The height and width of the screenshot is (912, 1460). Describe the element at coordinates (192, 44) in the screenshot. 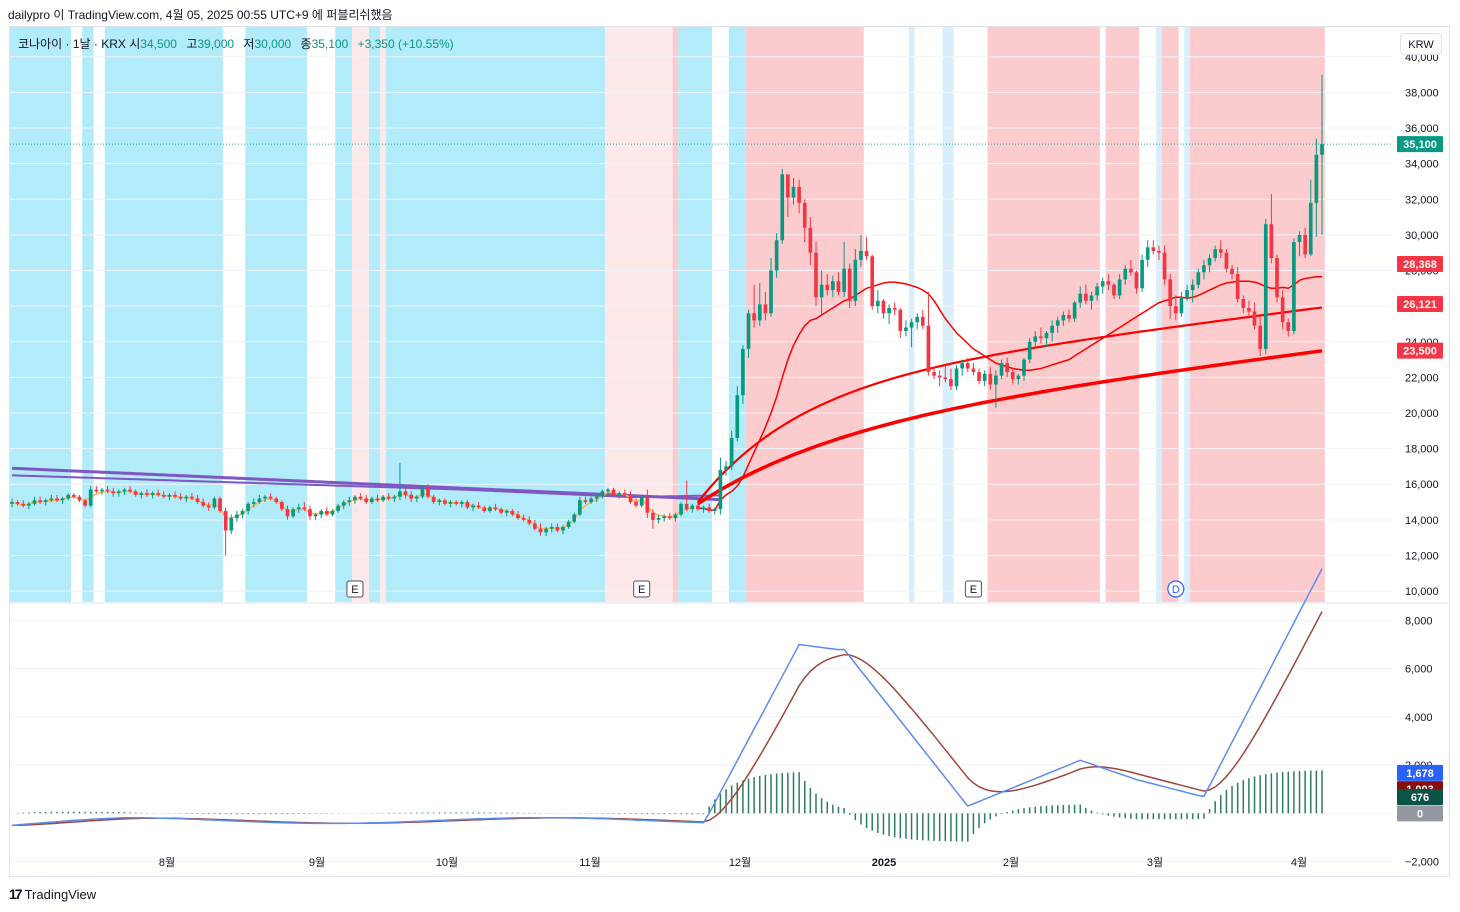

I see `high-label: 고` at that location.